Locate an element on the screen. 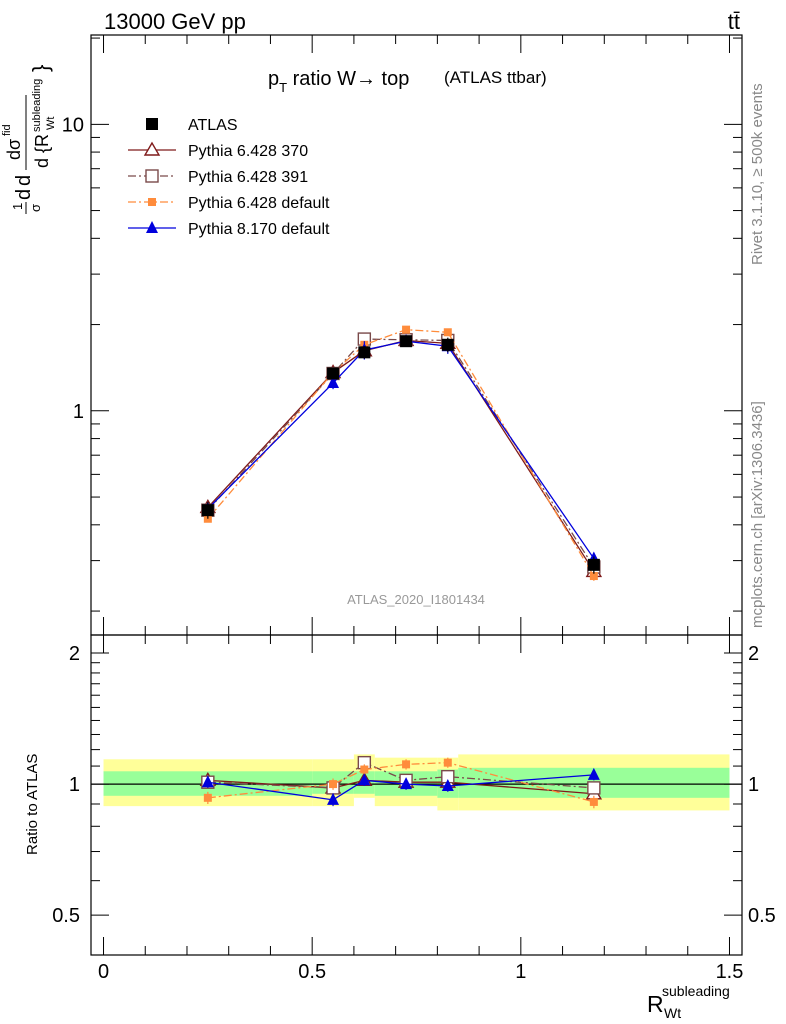  legend-entry: Pythia 6.428 391 is located at coordinates (218, 177).